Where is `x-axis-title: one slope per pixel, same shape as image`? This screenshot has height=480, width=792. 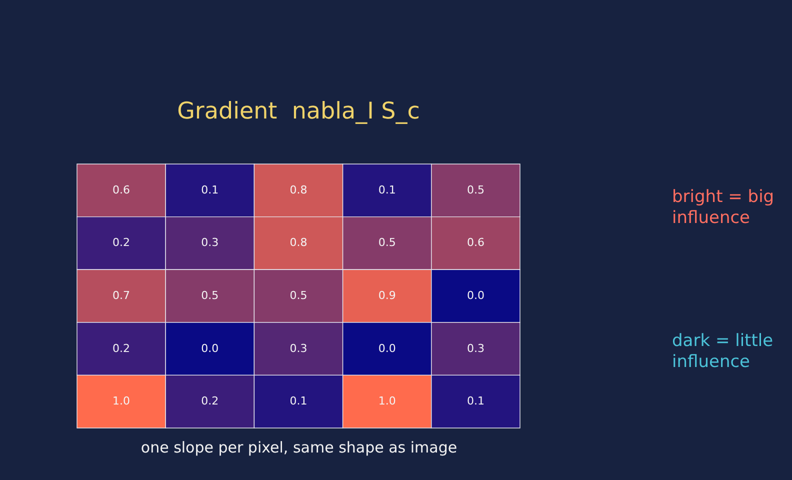
x-axis-title: one slope per pixel, same shape as image is located at coordinates (299, 447).